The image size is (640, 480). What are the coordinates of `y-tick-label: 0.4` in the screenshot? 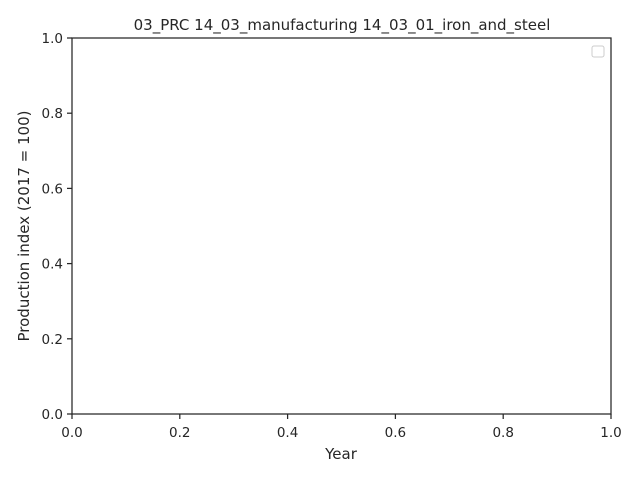 It's located at (52, 265).